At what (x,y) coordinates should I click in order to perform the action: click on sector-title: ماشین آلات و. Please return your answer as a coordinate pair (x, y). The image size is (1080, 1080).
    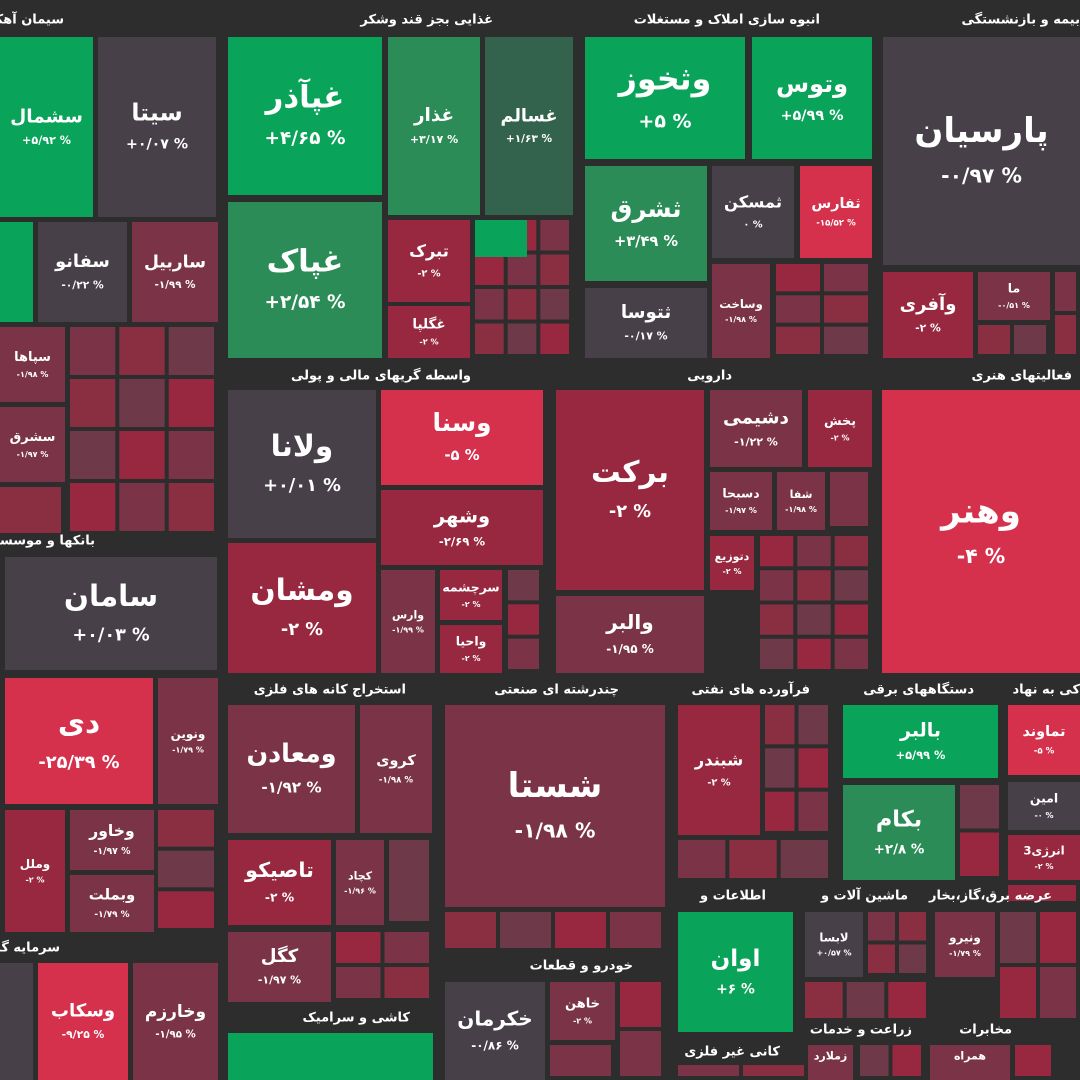
    Looking at the image, I should click on (864, 895).